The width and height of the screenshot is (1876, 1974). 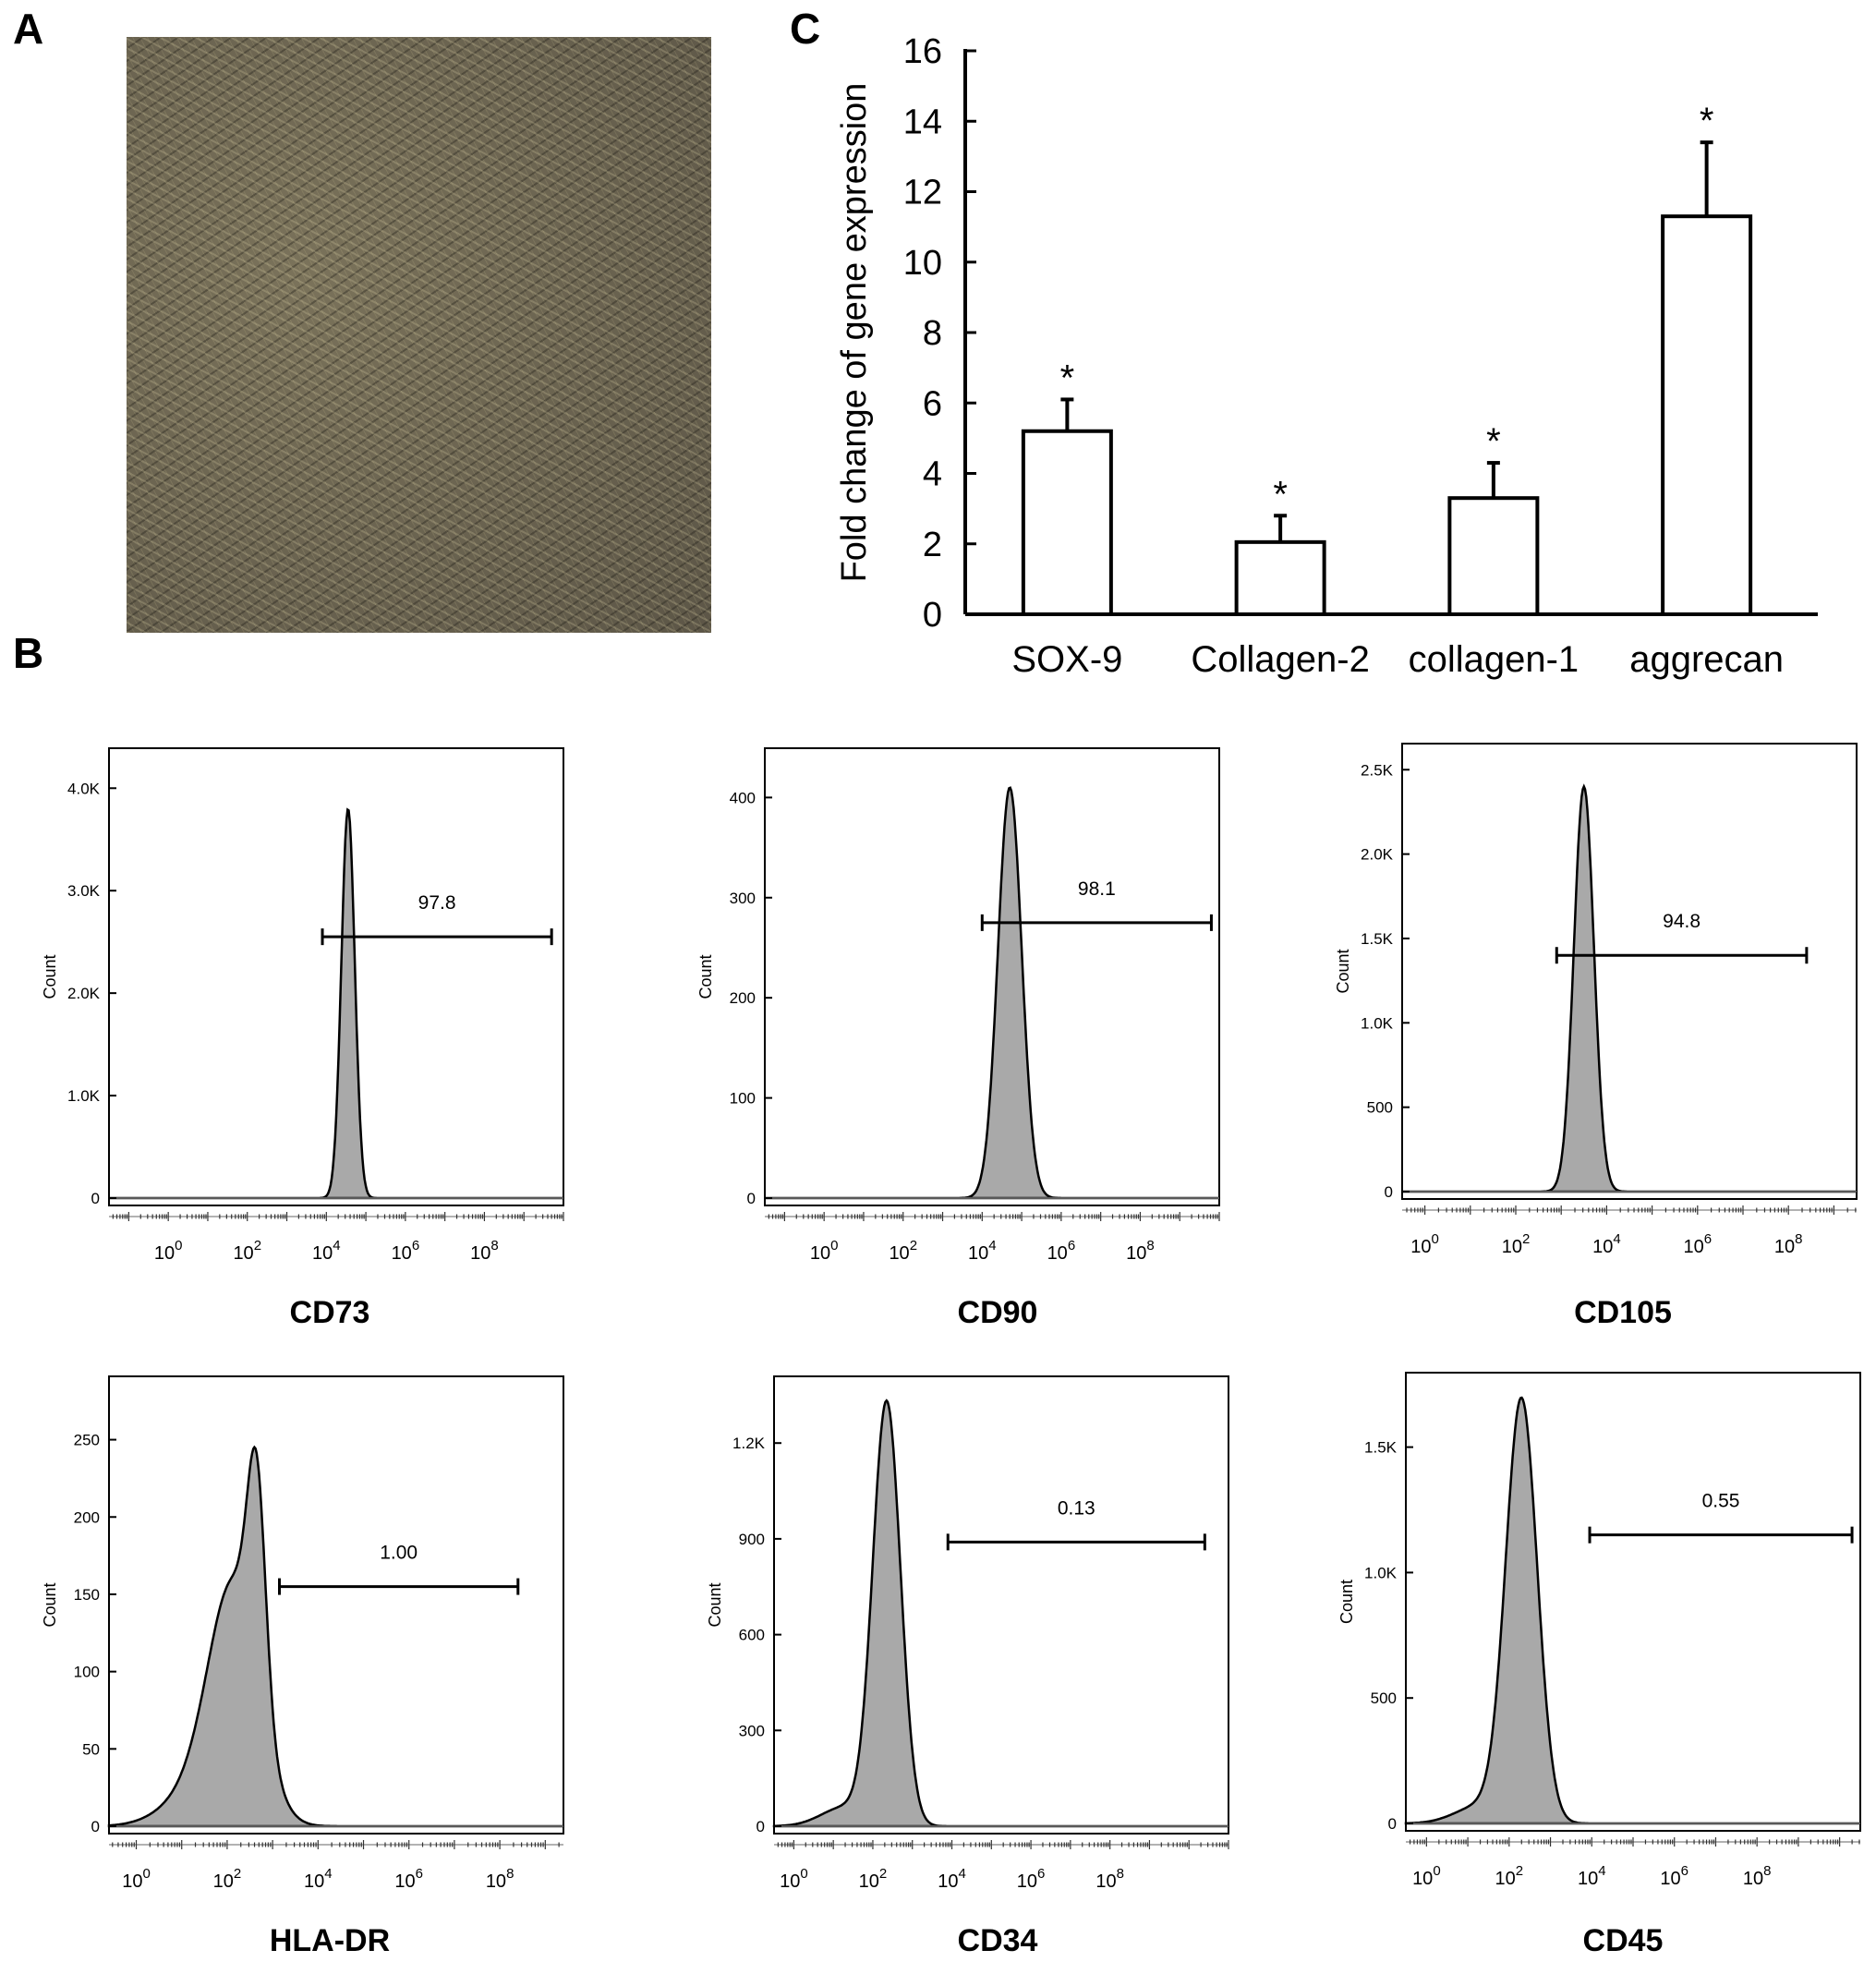 I want to click on y-tick-label: 6, so click(x=932, y=403).